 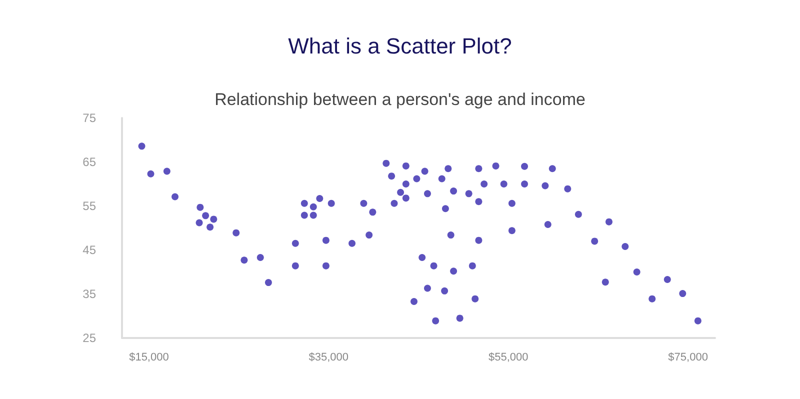 I want to click on x-tick-label: $75,000, so click(x=688, y=358).